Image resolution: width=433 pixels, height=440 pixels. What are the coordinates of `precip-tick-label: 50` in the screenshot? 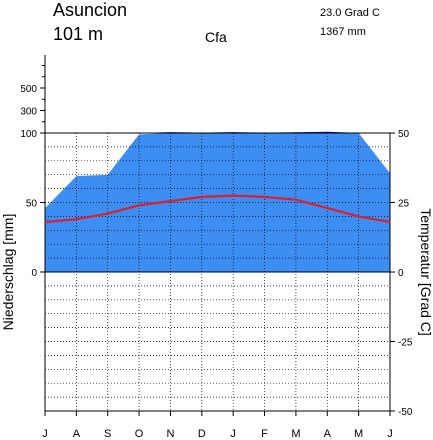 It's located at (32, 204).